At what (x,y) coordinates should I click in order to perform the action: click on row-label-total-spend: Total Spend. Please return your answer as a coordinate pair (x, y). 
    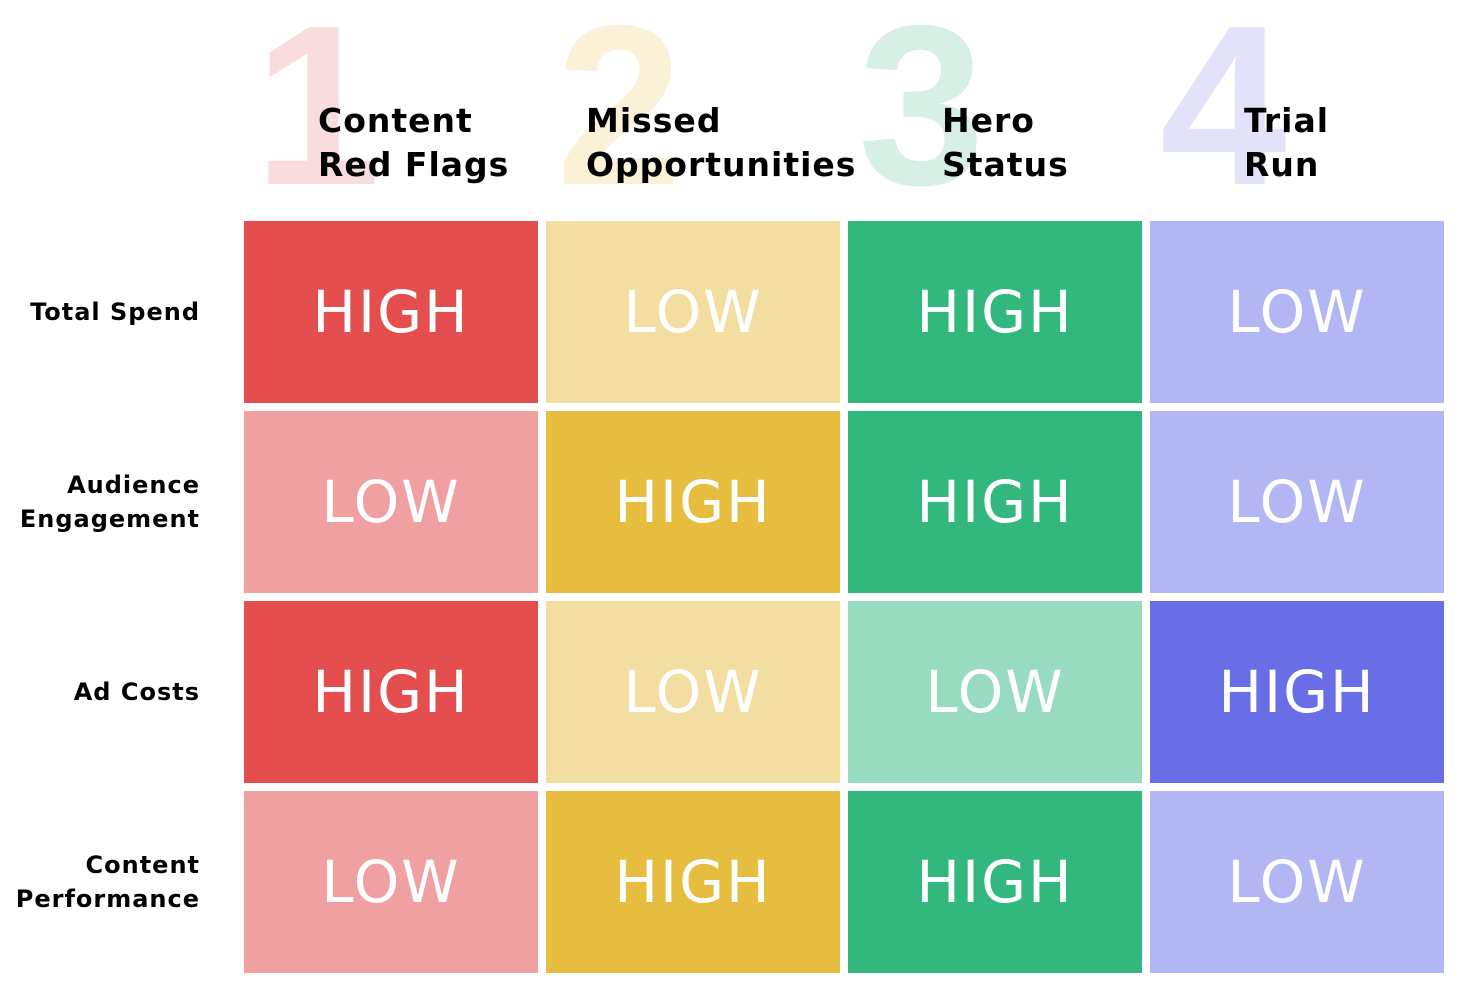
    Looking at the image, I should click on (100, 312).